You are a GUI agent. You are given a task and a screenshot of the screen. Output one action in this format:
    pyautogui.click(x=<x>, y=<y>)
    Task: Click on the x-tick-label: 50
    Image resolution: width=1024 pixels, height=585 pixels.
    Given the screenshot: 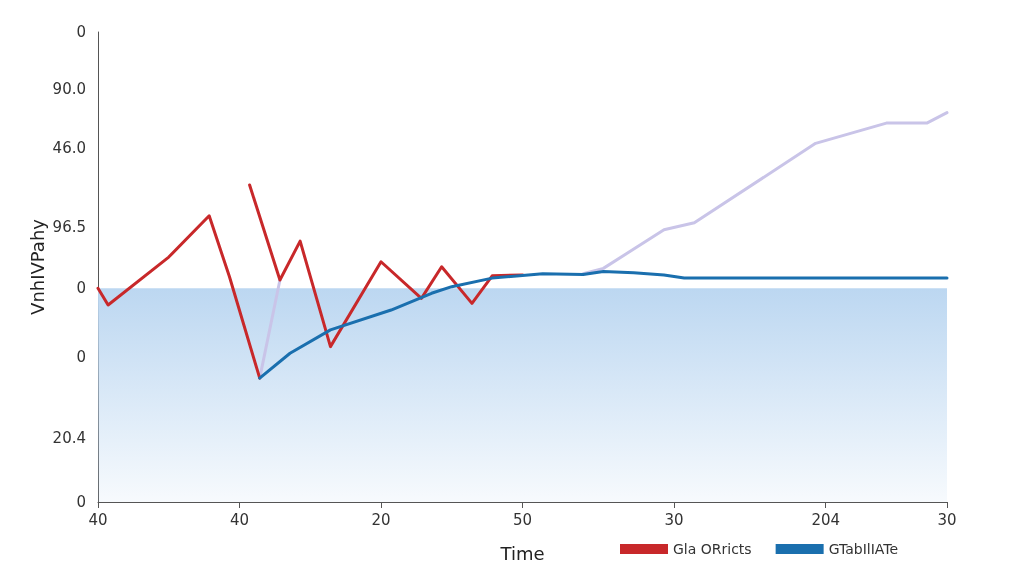 What is the action you would take?
    pyautogui.click(x=522, y=519)
    